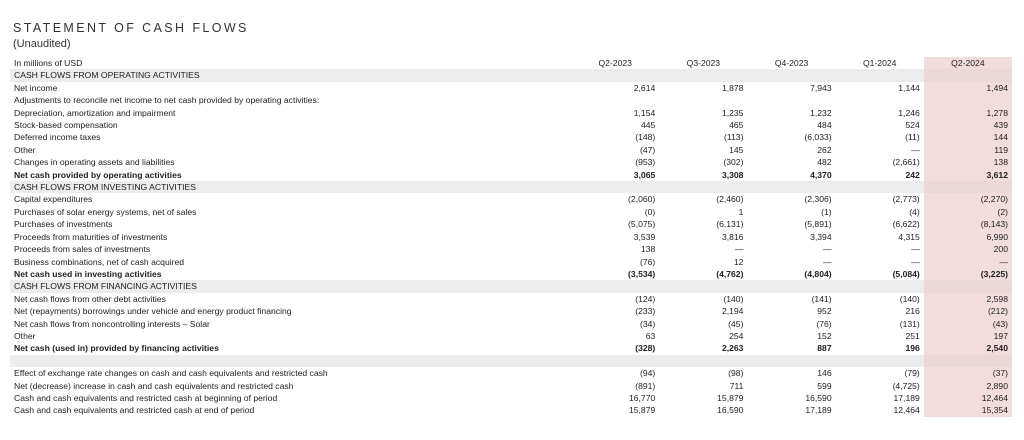  I want to click on units-label: In millions of USD, so click(48, 63).